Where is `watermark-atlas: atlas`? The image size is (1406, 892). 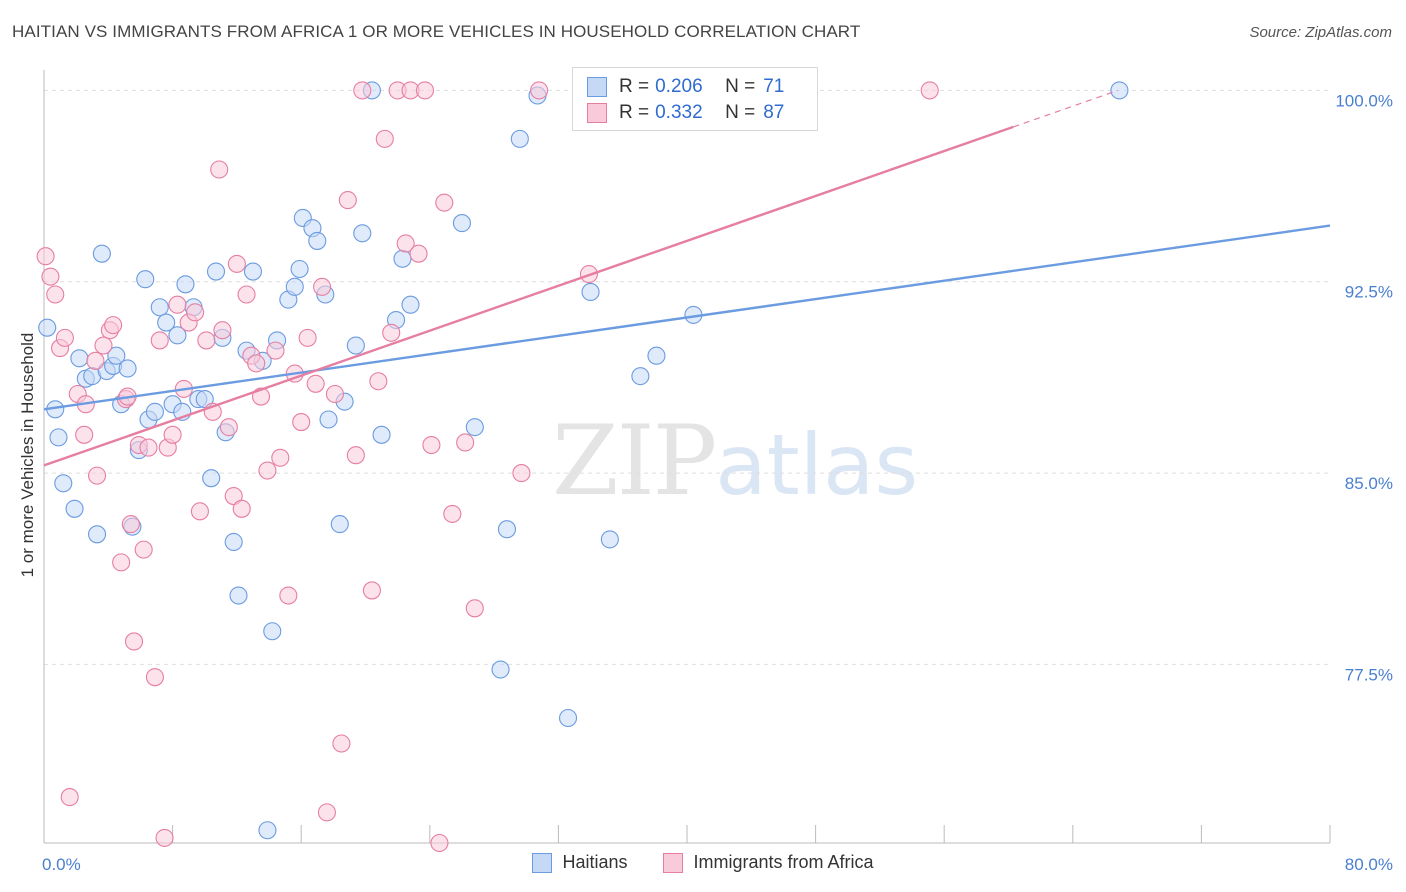
watermark-atlas: atlas is located at coordinates (817, 465).